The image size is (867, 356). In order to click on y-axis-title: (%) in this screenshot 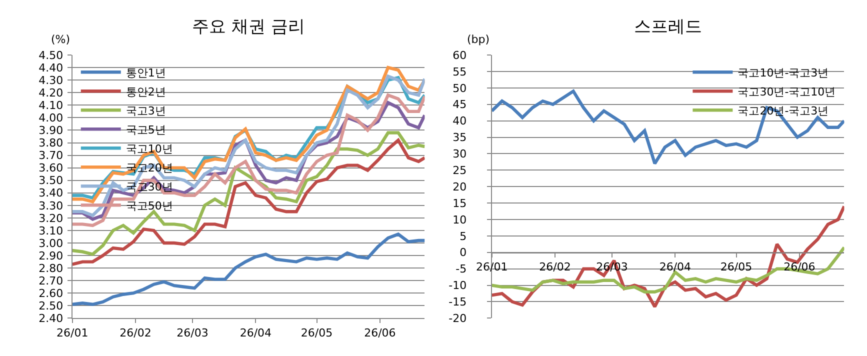, I will do `click(60, 39)`.